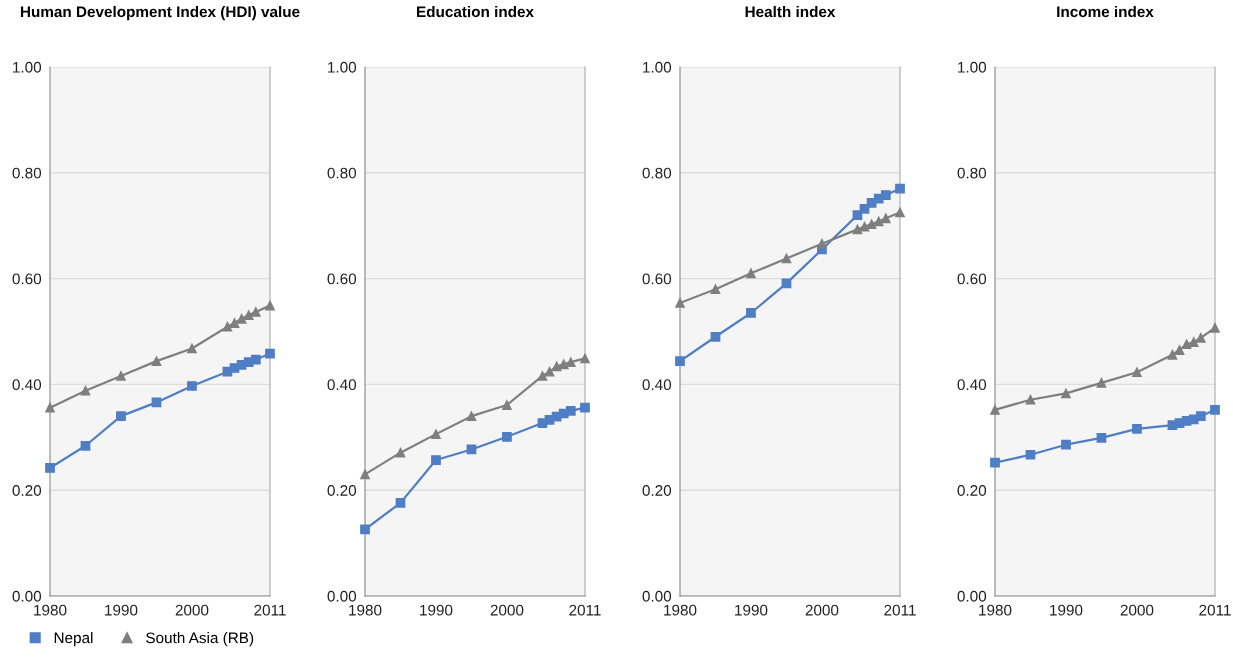 This screenshot has width=1233, height=660. Describe the element at coordinates (200, 639) in the screenshot. I see `legend-label: South Asia (RB)` at that location.